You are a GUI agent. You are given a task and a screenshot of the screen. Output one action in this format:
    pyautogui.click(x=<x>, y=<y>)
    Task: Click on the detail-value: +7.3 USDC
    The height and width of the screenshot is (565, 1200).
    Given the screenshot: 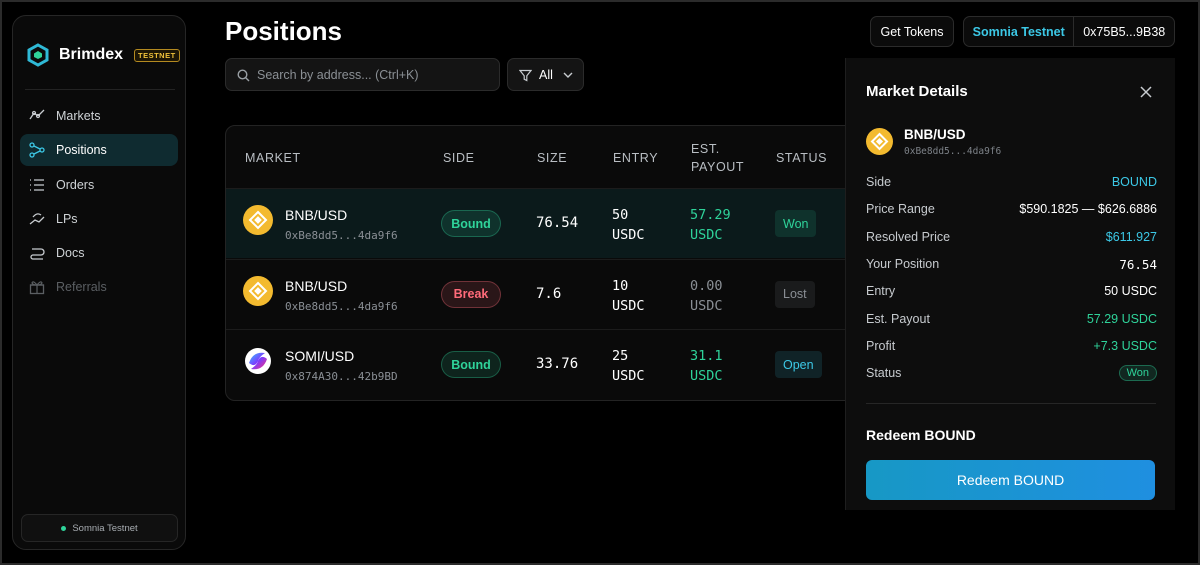 What is the action you would take?
    pyautogui.click(x=1125, y=345)
    